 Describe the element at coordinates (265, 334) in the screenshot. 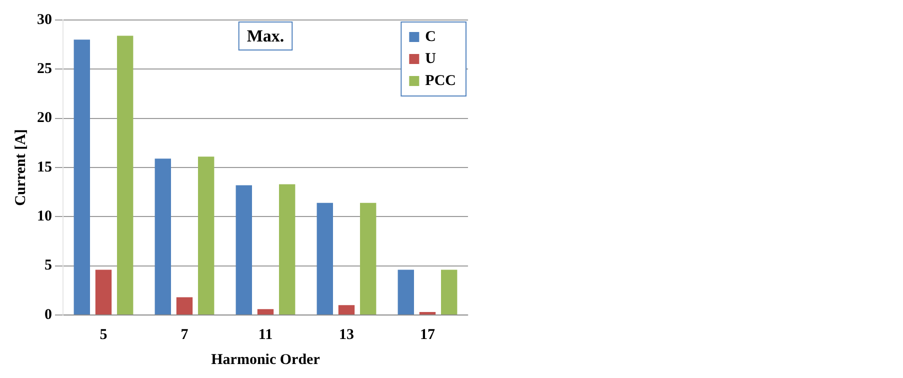

I see `x-tick-label: 11` at that location.